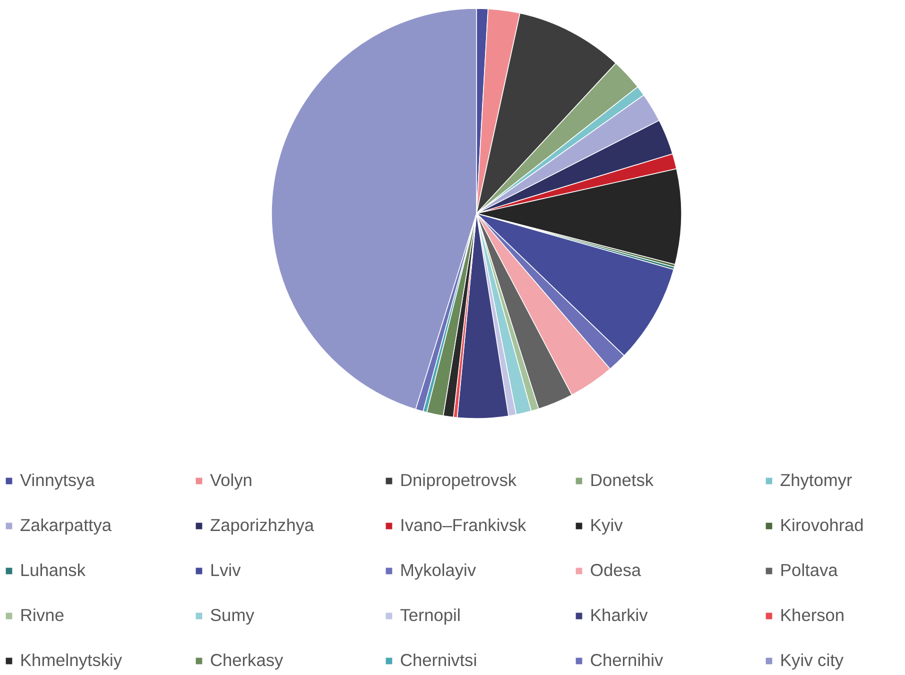  I want to click on legend-label: Lviv, so click(226, 570).